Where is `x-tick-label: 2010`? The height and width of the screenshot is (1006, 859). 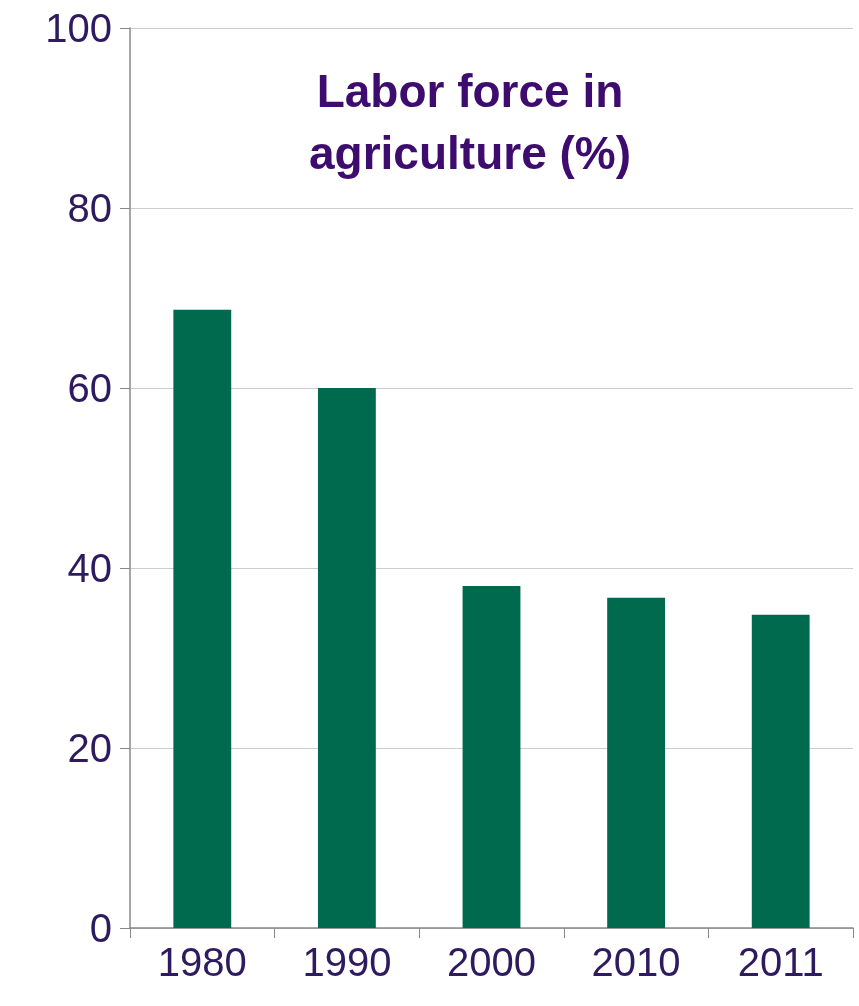 x-tick-label: 2010 is located at coordinates (636, 962).